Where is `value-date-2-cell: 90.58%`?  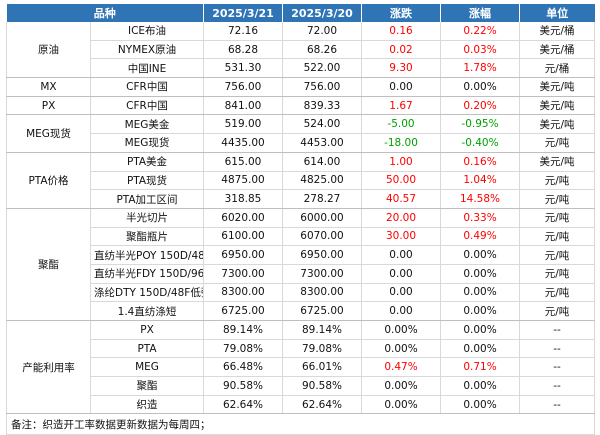 value-date-2-cell: 90.58% is located at coordinates (322, 386).